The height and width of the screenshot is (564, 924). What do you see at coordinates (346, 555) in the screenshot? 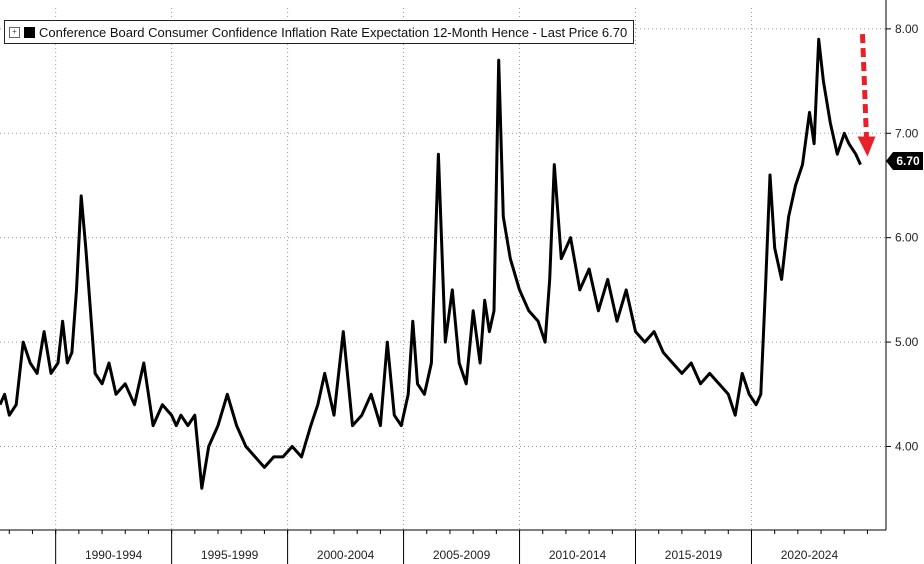
I see `x-tick-label: 2000-2004` at bounding box center [346, 555].